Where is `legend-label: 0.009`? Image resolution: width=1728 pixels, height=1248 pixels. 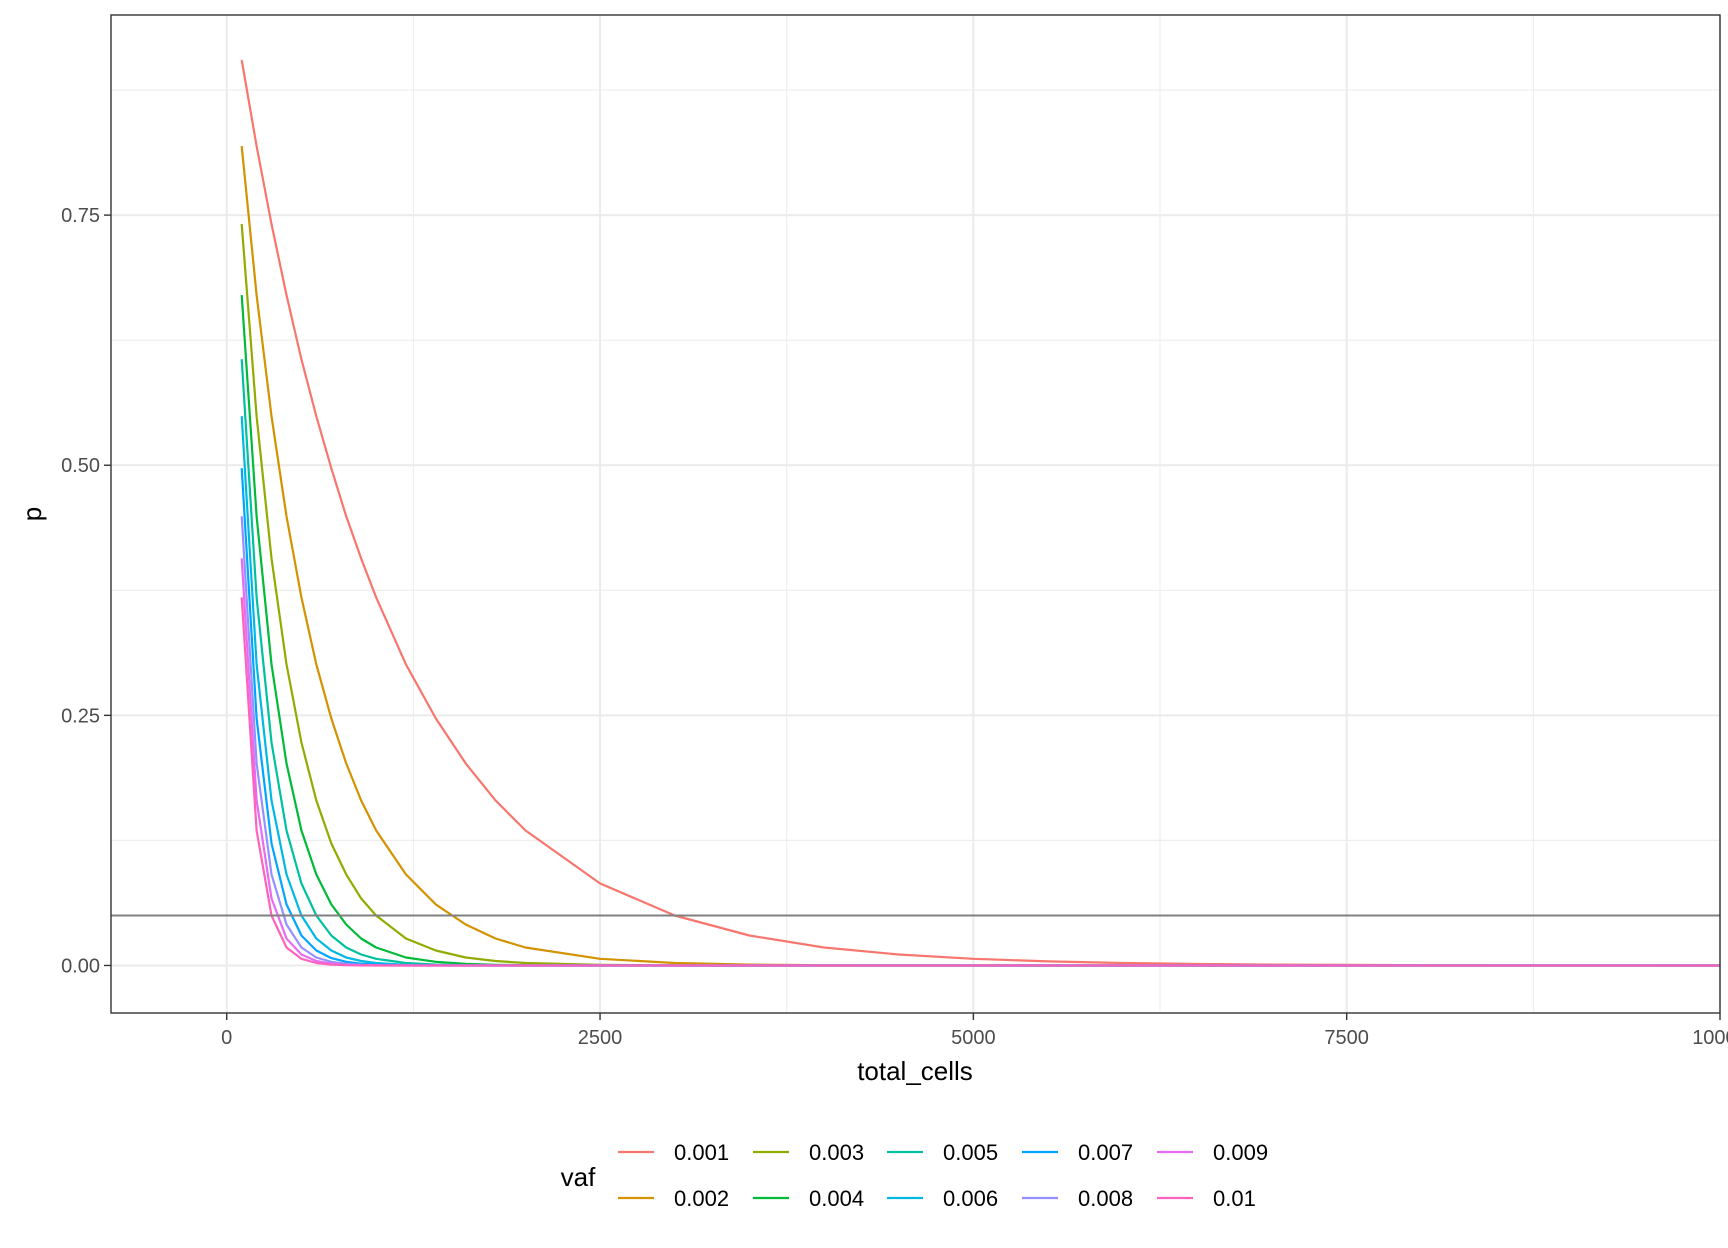 legend-label: 0.009 is located at coordinates (1240, 1152).